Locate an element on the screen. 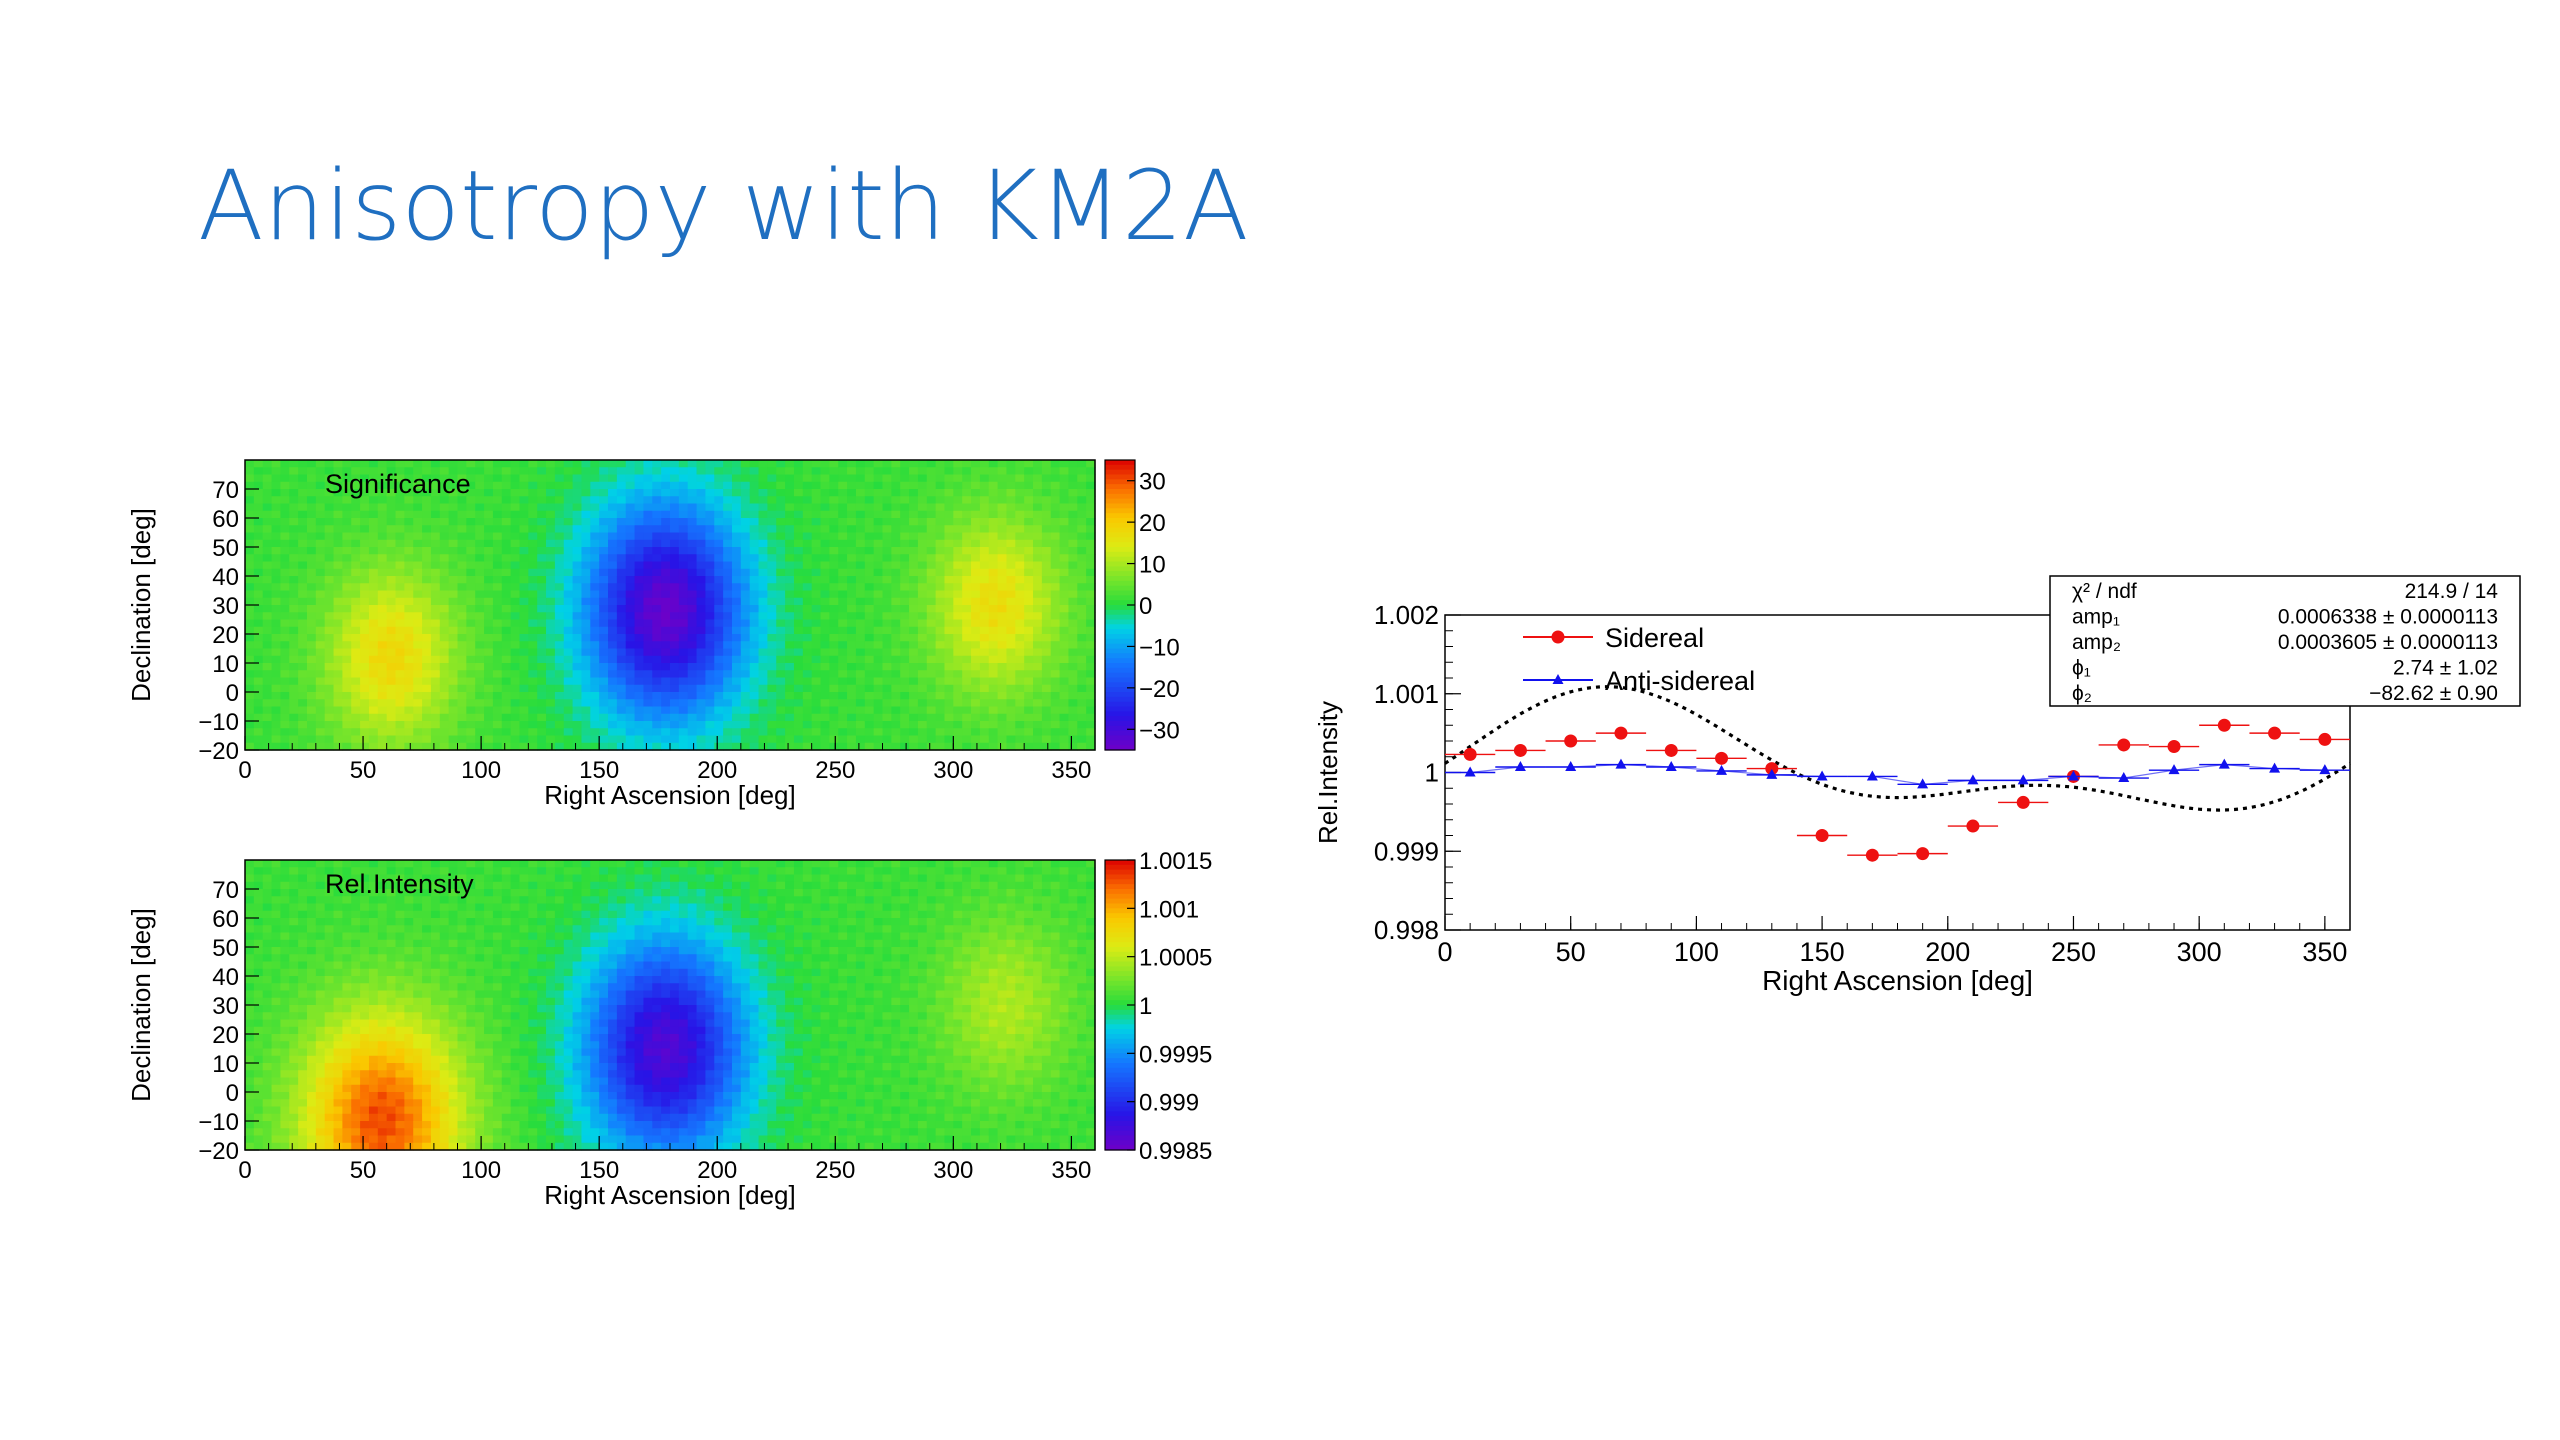  y-tick-label: 50 is located at coordinates (225, 548).